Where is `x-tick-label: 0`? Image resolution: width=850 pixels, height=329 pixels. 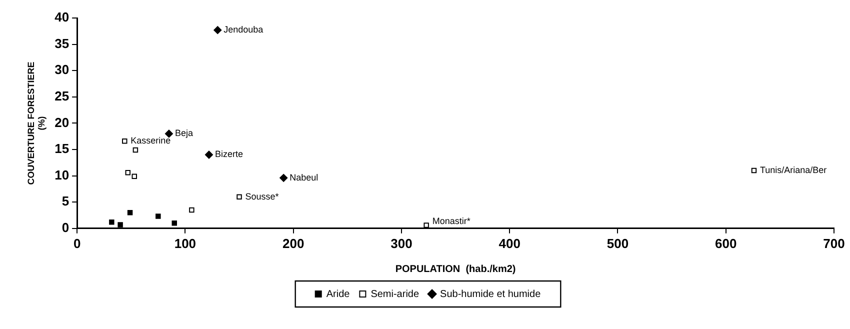
x-tick-label: 0 is located at coordinates (77, 243).